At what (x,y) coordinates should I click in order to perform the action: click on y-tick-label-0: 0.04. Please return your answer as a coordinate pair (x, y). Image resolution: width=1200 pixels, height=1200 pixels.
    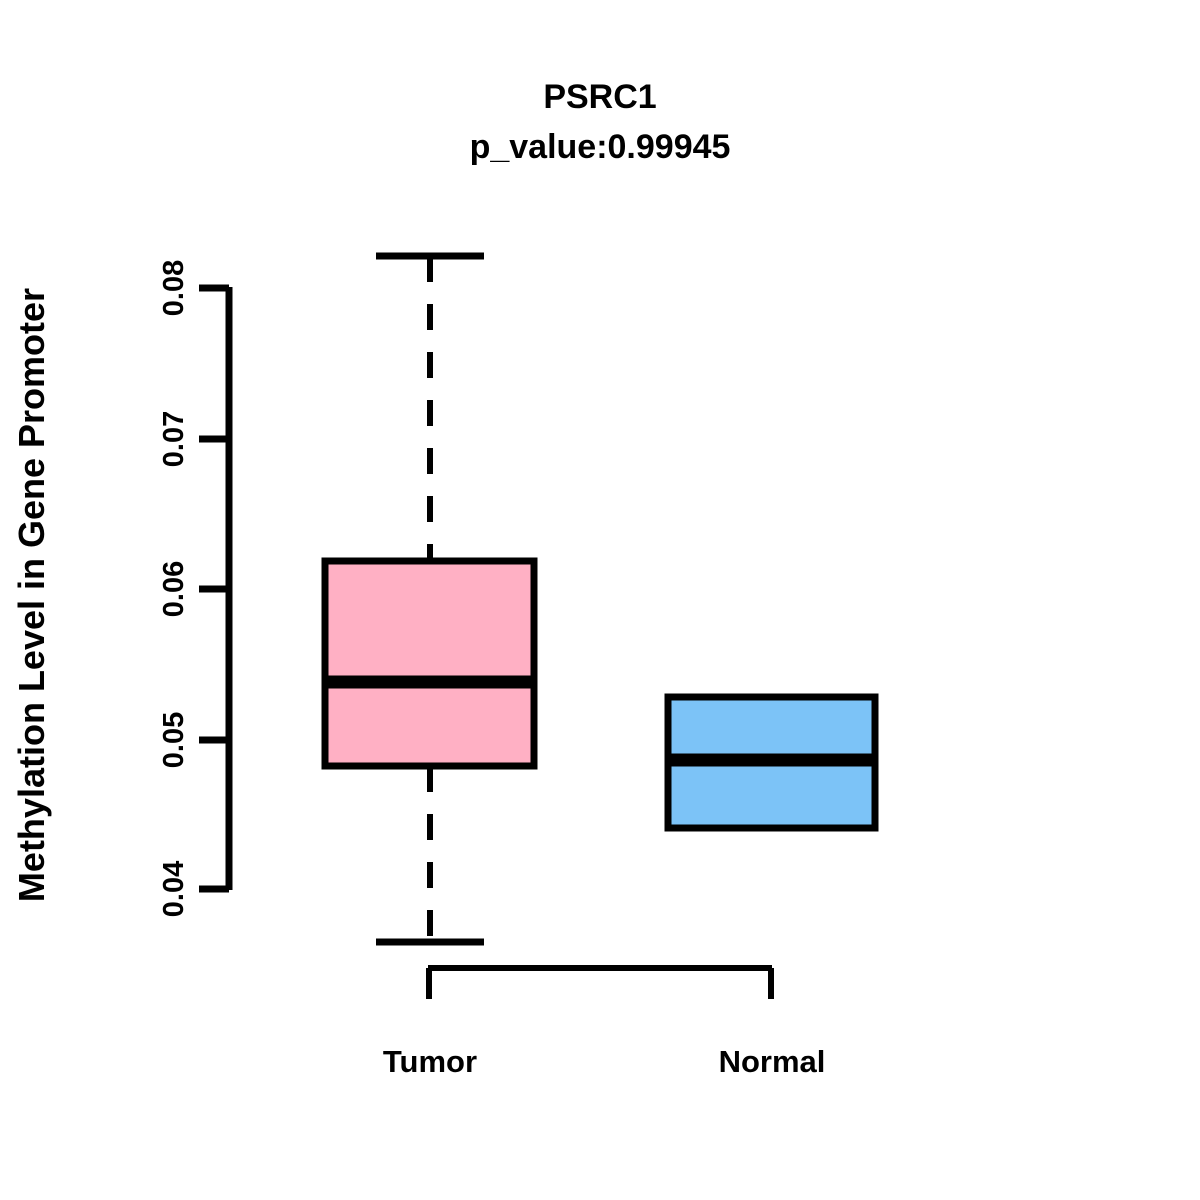
    Looking at the image, I should click on (174, 889).